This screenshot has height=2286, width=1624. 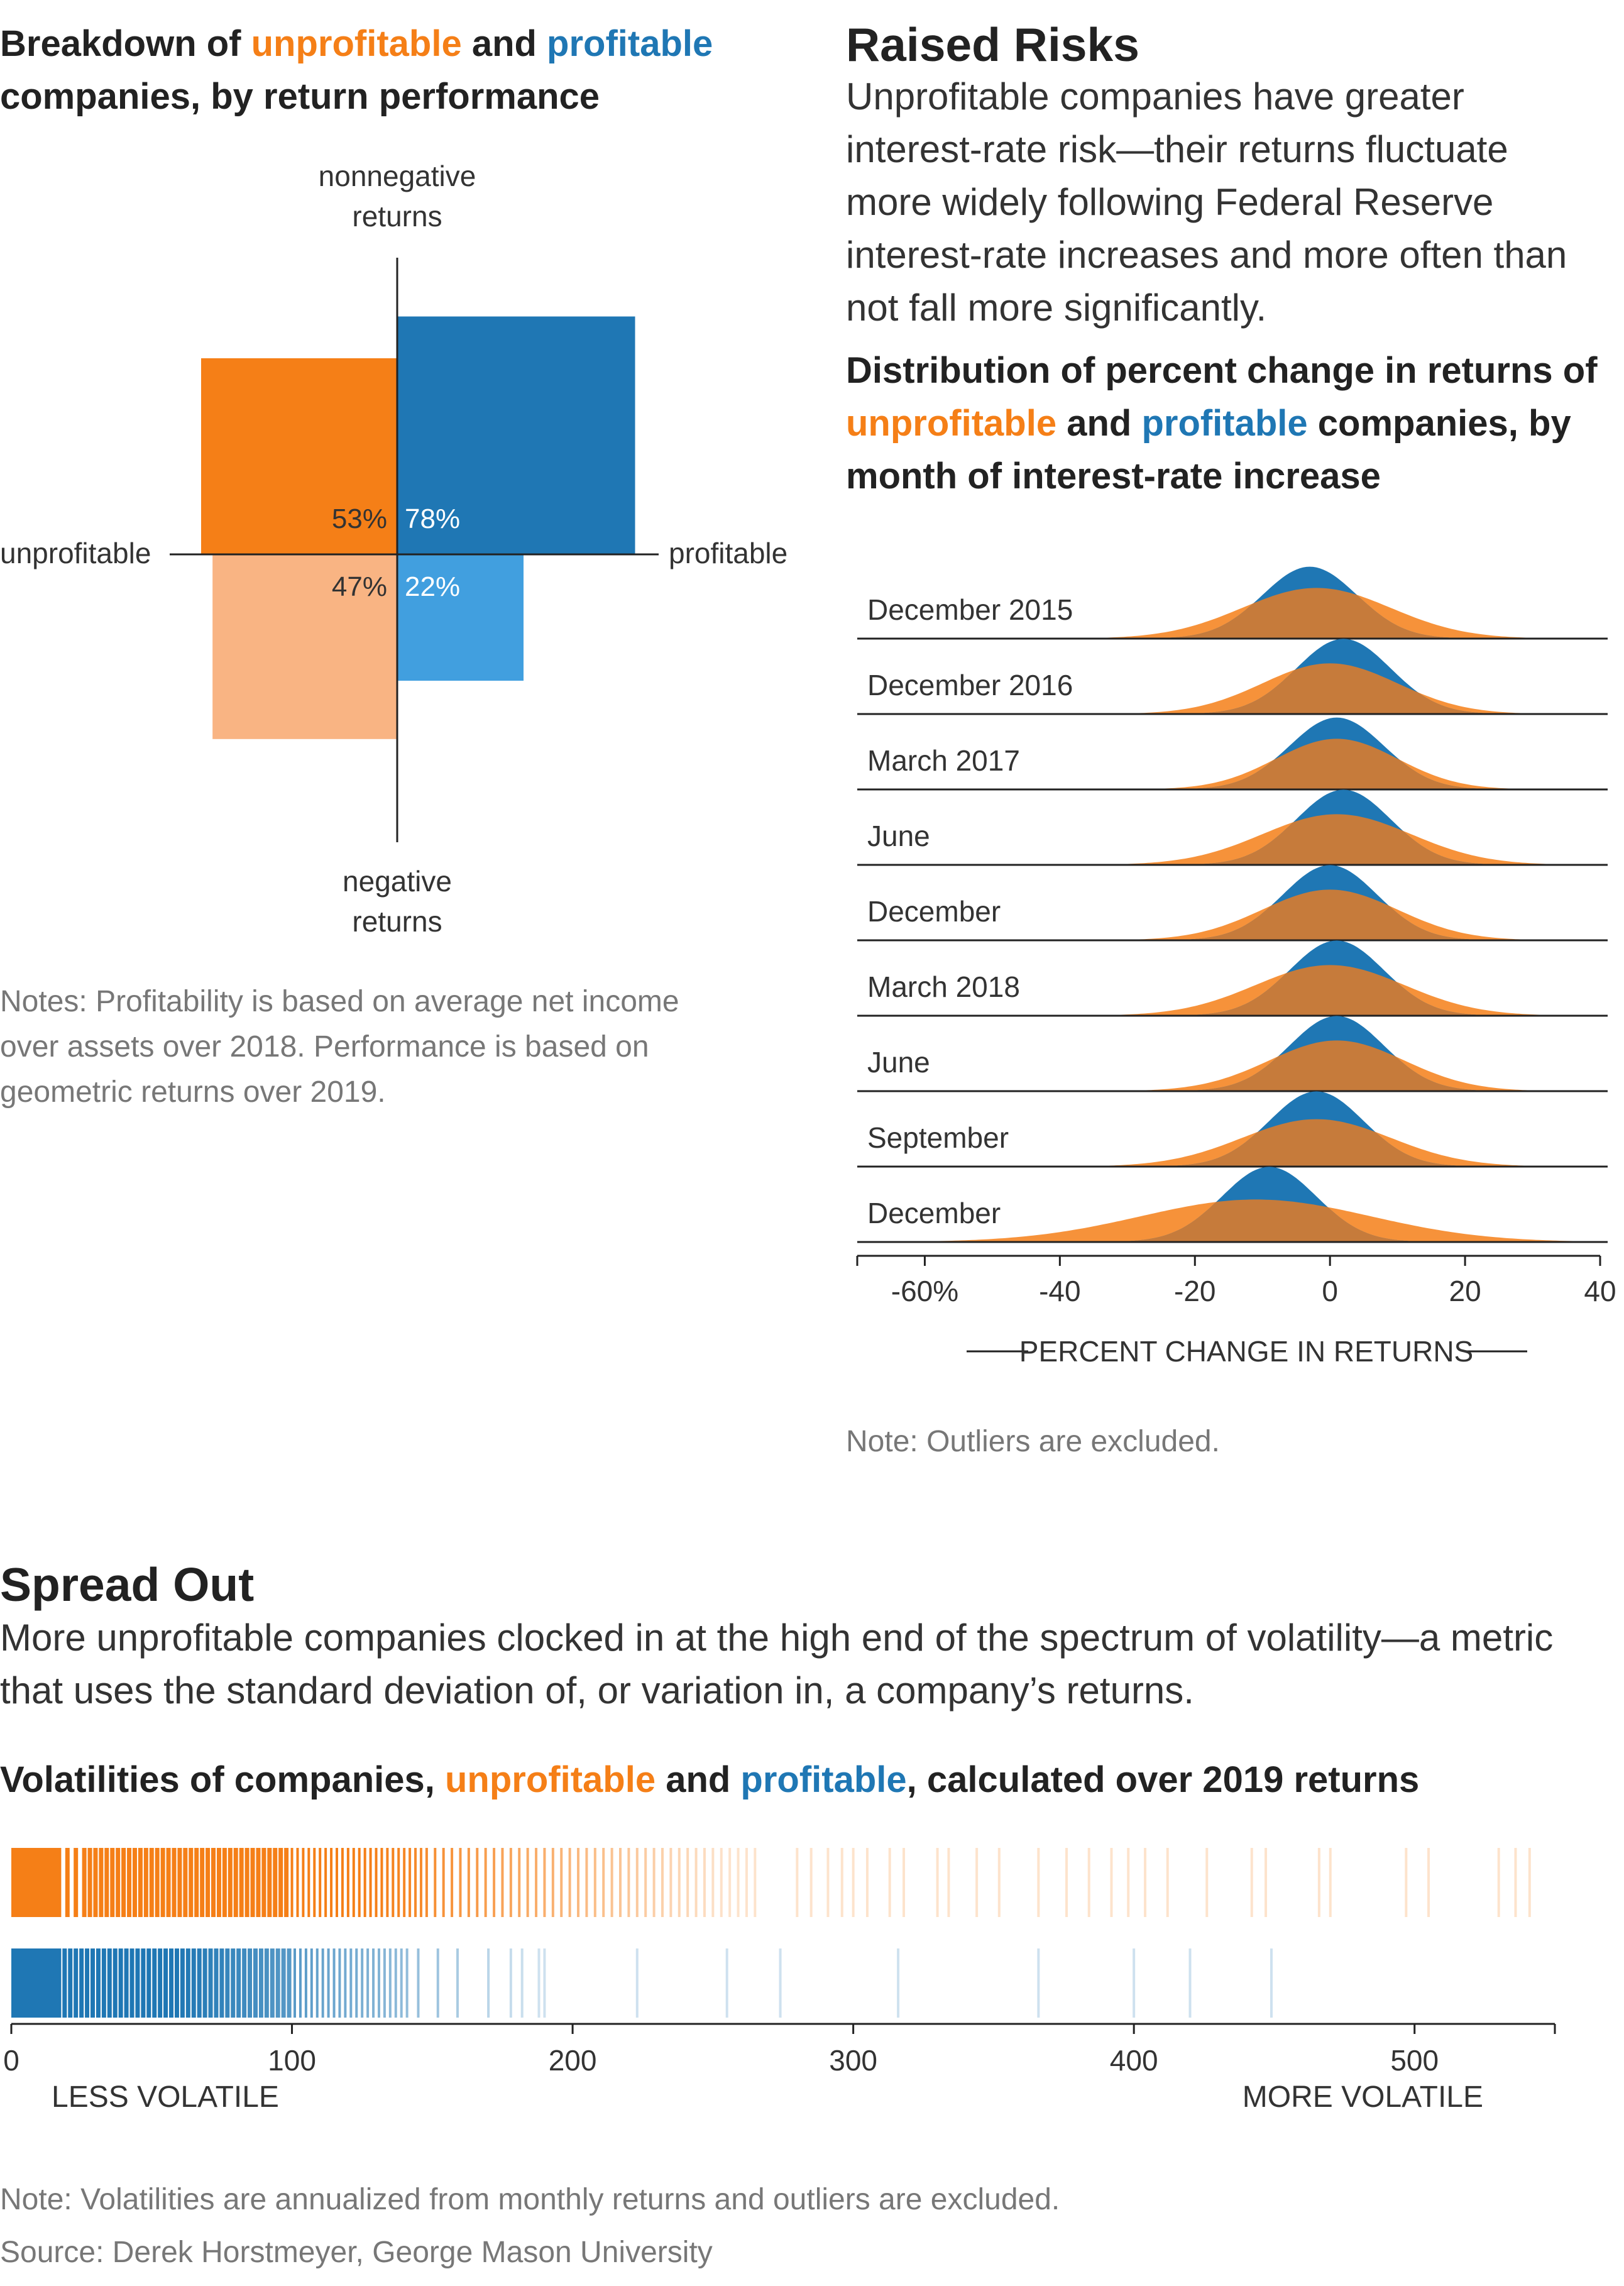 I want to click on breakdown-title-line2: companies, by return performance, so click(x=300, y=96).